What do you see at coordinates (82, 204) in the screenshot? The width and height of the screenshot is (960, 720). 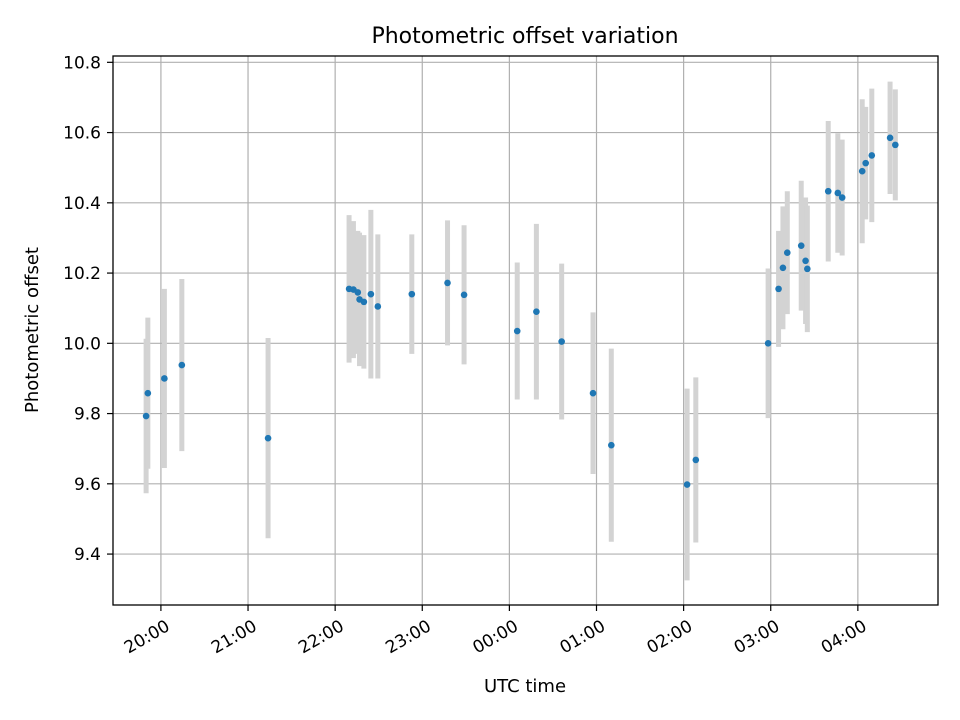 I see `y-tick-label: 10.4` at bounding box center [82, 204].